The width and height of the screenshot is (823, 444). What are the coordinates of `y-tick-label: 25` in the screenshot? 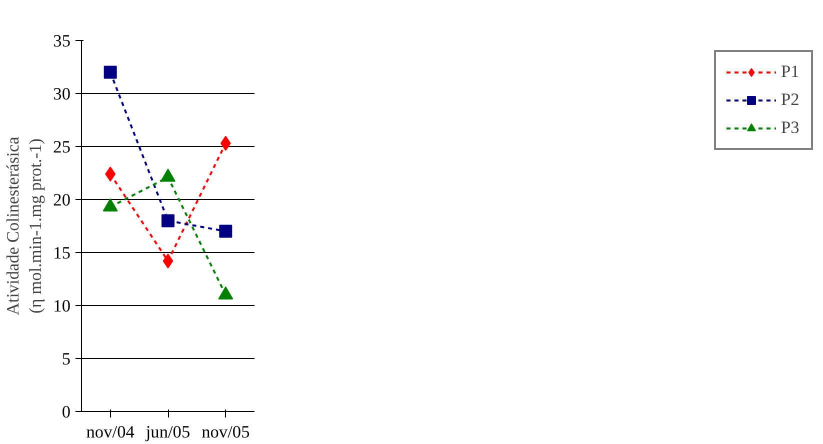 It's located at (61, 147).